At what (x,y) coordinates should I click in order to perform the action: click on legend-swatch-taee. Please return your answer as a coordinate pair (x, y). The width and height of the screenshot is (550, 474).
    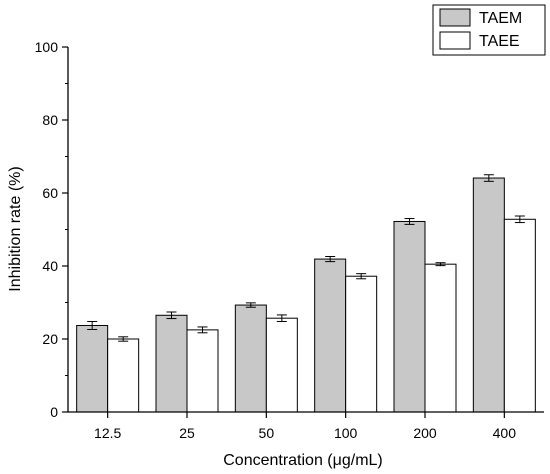
    Looking at the image, I should click on (455, 40).